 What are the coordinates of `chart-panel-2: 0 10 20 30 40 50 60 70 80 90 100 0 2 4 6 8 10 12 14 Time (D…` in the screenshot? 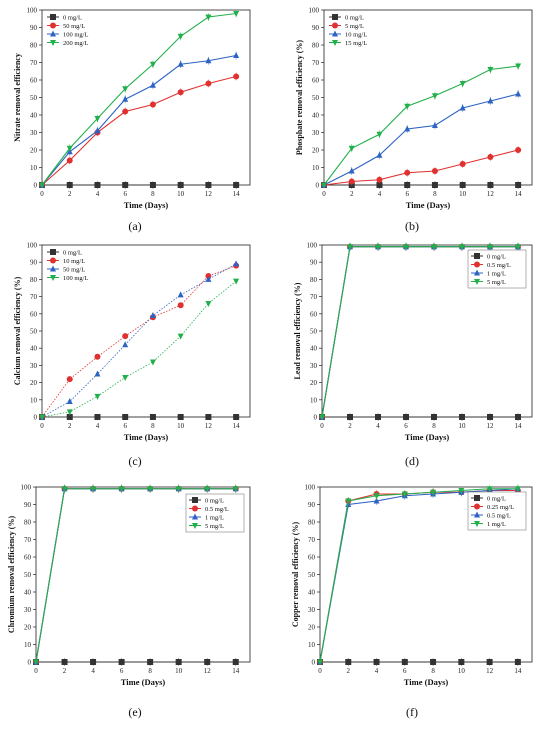 It's located at (414, 120).